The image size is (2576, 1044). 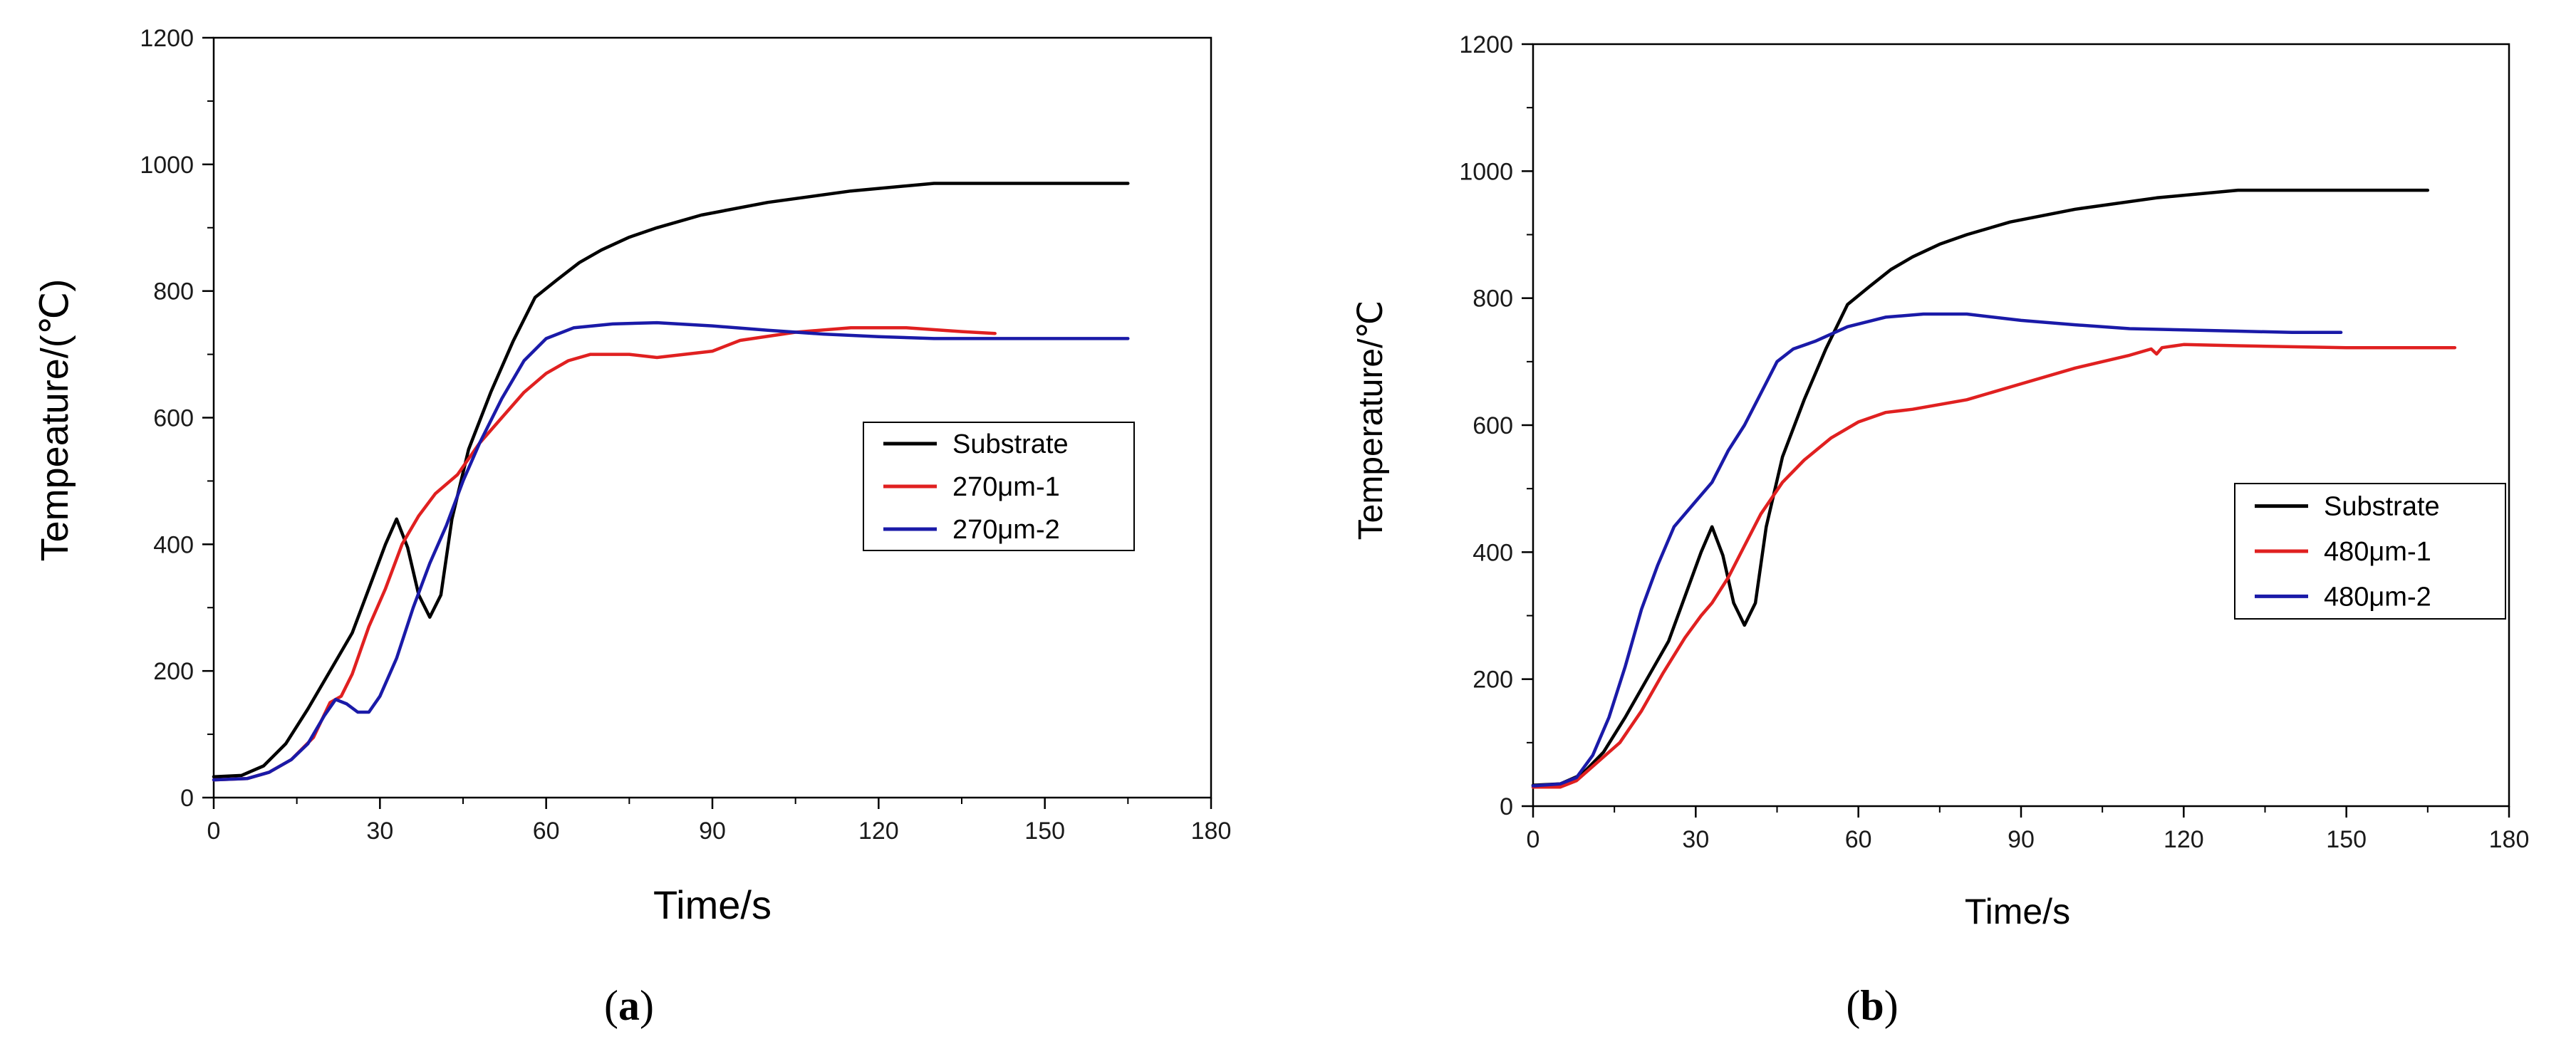 I want to click on y-axis-label: Tempeature/(℃), so click(x=54, y=421).